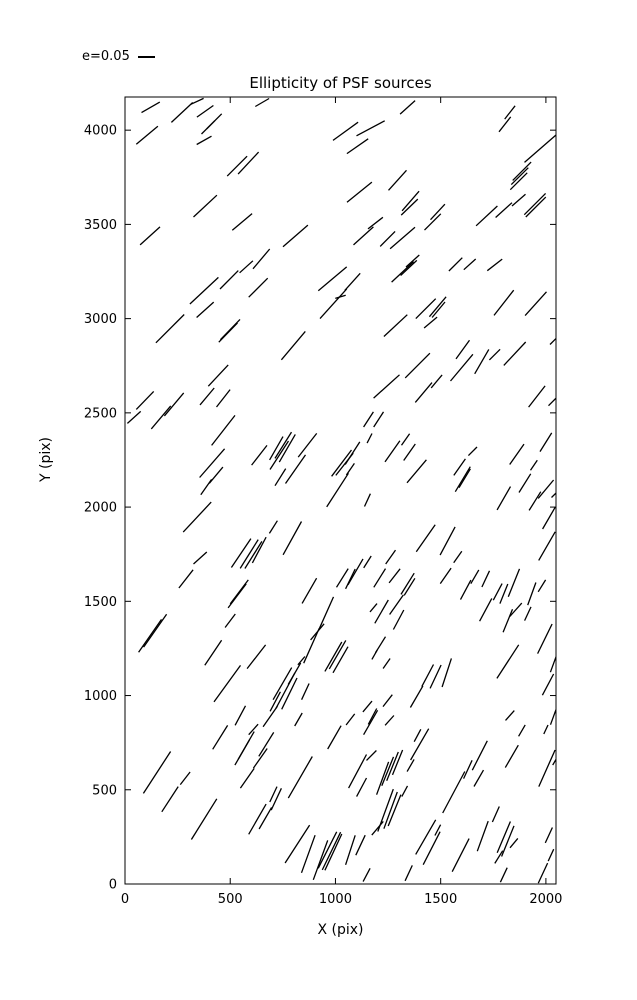 The height and width of the screenshot is (1000, 637). Describe the element at coordinates (340, 930) in the screenshot. I see `x-axis-label: X (pix)` at that location.